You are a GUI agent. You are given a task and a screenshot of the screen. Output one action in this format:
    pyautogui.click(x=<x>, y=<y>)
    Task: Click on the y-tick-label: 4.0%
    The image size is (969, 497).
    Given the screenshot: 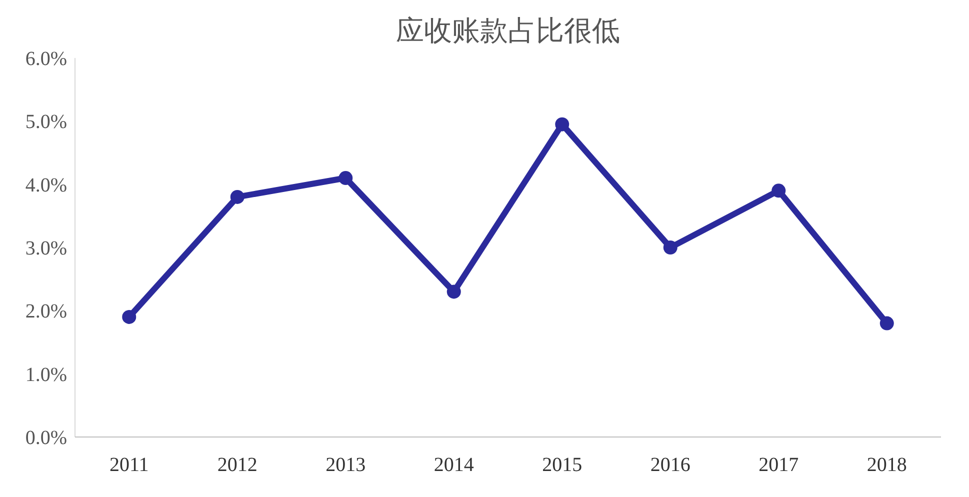 What is the action you would take?
    pyautogui.click(x=46, y=185)
    